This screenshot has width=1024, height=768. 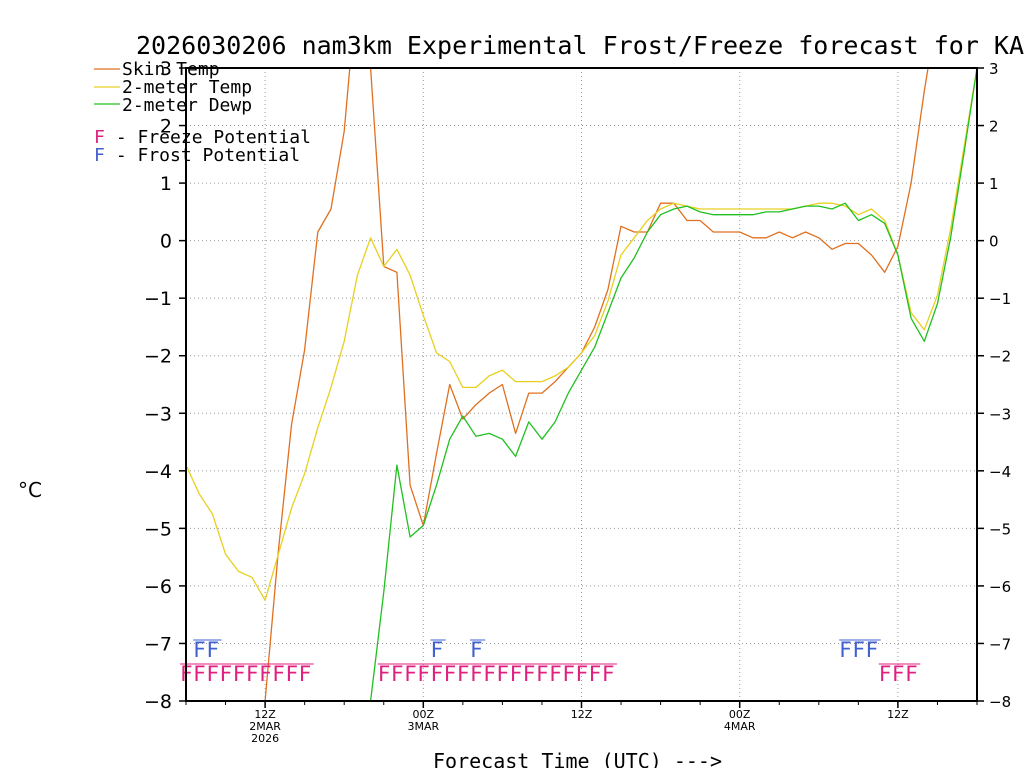 I want to click on y-tick-label-right: −7, so click(x=1000, y=644).